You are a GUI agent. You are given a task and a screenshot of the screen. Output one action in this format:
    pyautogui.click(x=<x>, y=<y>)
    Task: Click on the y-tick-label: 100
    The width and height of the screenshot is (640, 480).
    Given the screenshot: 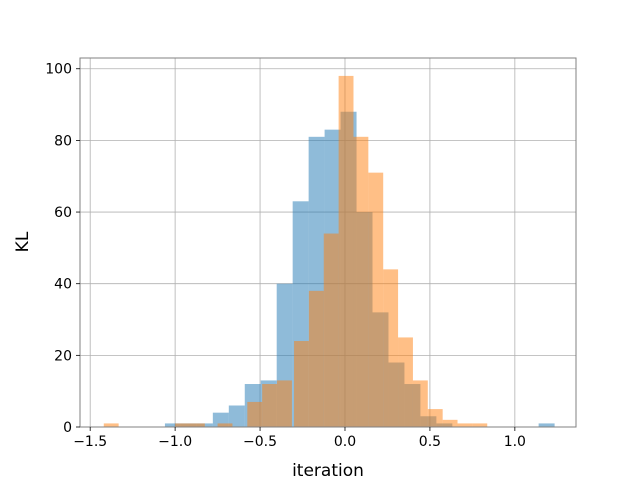 What is the action you would take?
    pyautogui.click(x=58, y=70)
    